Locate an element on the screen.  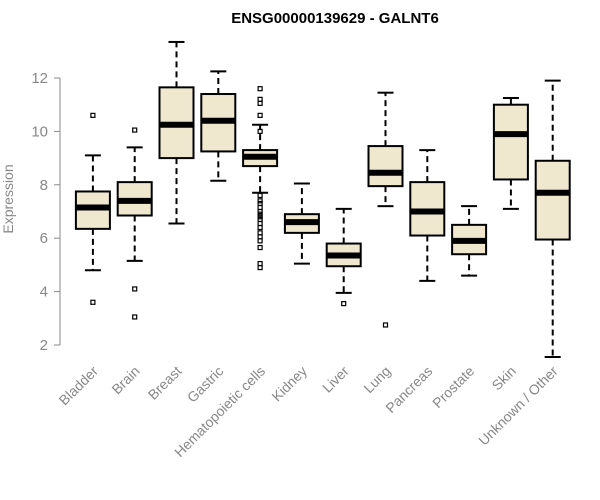
x-tick-label: Bladder is located at coordinates (79, 386).